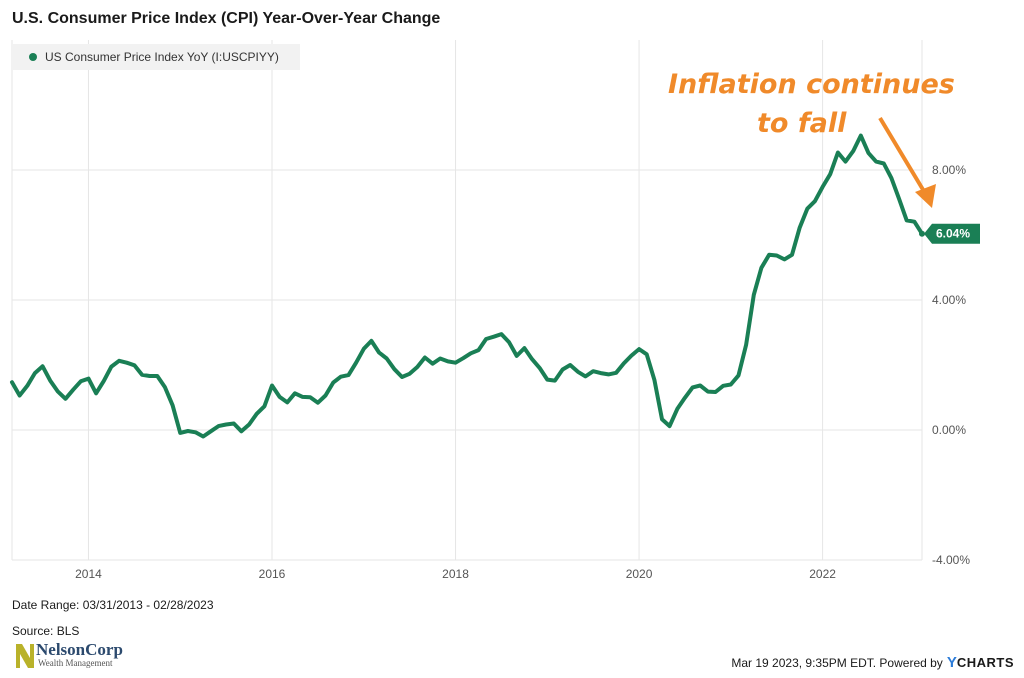 This screenshot has width=1024, height=678. I want to click on last-value-badge: 6.04%, so click(952, 233).